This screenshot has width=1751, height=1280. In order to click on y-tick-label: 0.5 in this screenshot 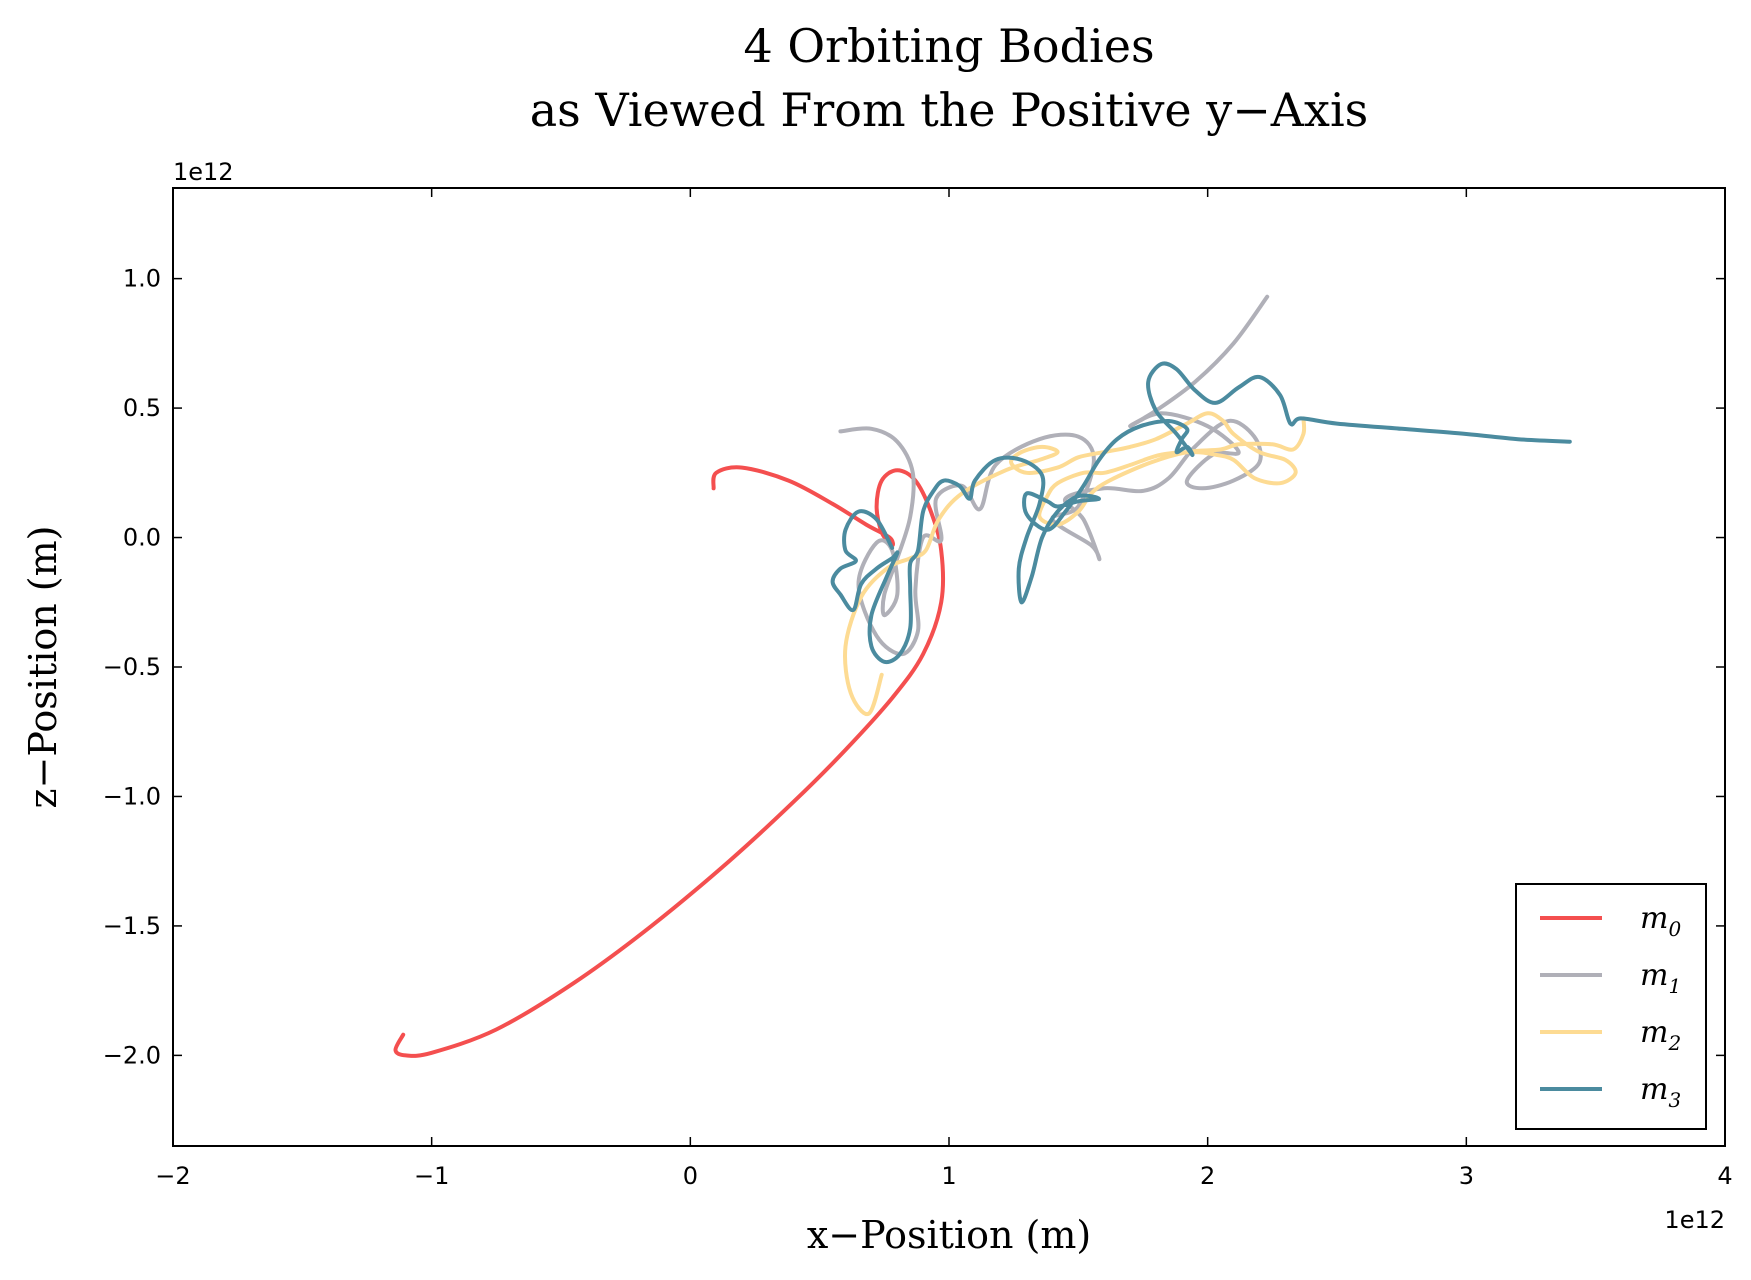, I will do `click(142, 408)`.